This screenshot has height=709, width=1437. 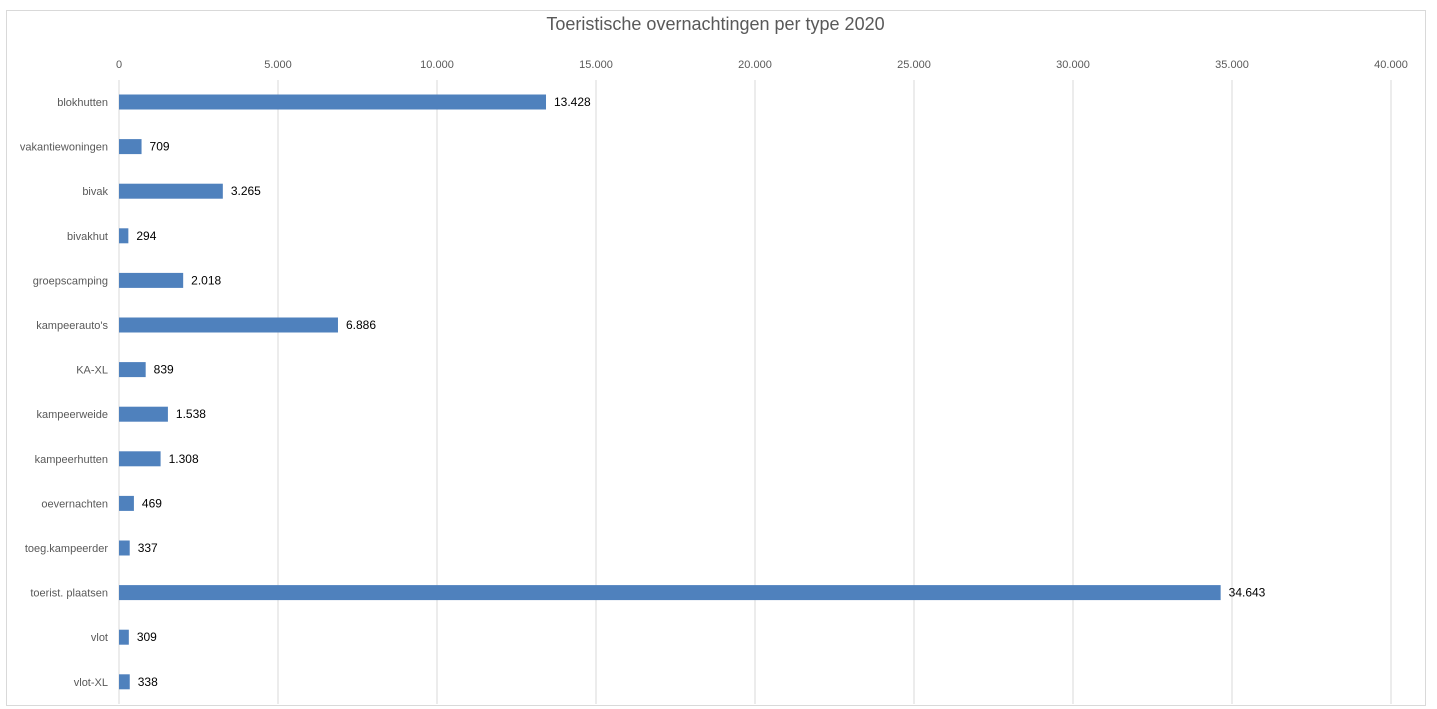 What do you see at coordinates (99, 638) in the screenshot?
I see `category-label: vlot` at bounding box center [99, 638].